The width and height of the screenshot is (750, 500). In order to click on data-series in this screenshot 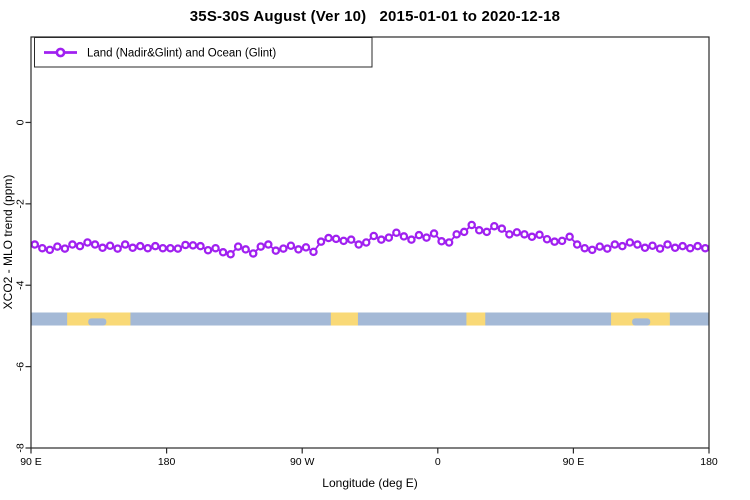, I will do `click(370, 239)`.